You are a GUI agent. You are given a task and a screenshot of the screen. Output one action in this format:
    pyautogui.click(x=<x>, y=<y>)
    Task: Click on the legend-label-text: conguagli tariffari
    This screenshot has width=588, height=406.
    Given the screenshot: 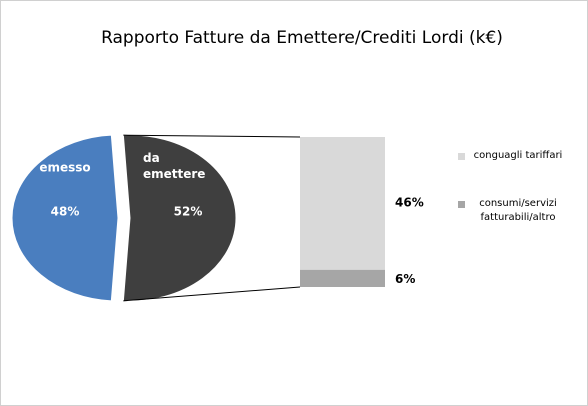 What is the action you would take?
    pyautogui.click(x=518, y=155)
    